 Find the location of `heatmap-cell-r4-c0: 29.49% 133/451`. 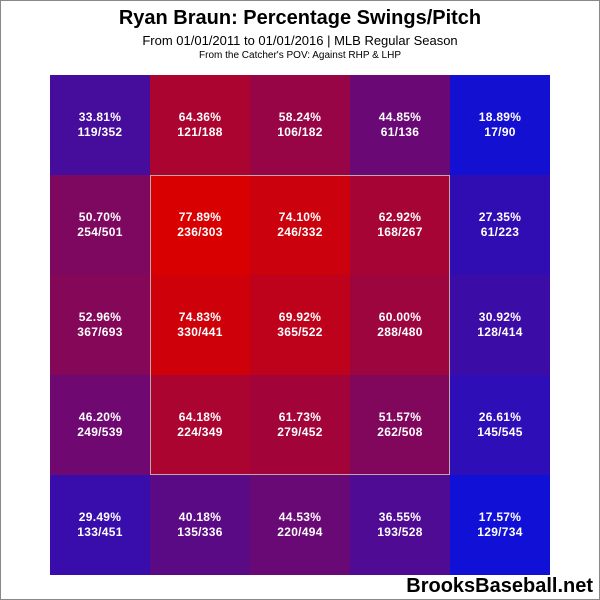

heatmap-cell-r4-c0: 29.49% 133/451 is located at coordinates (100, 525).